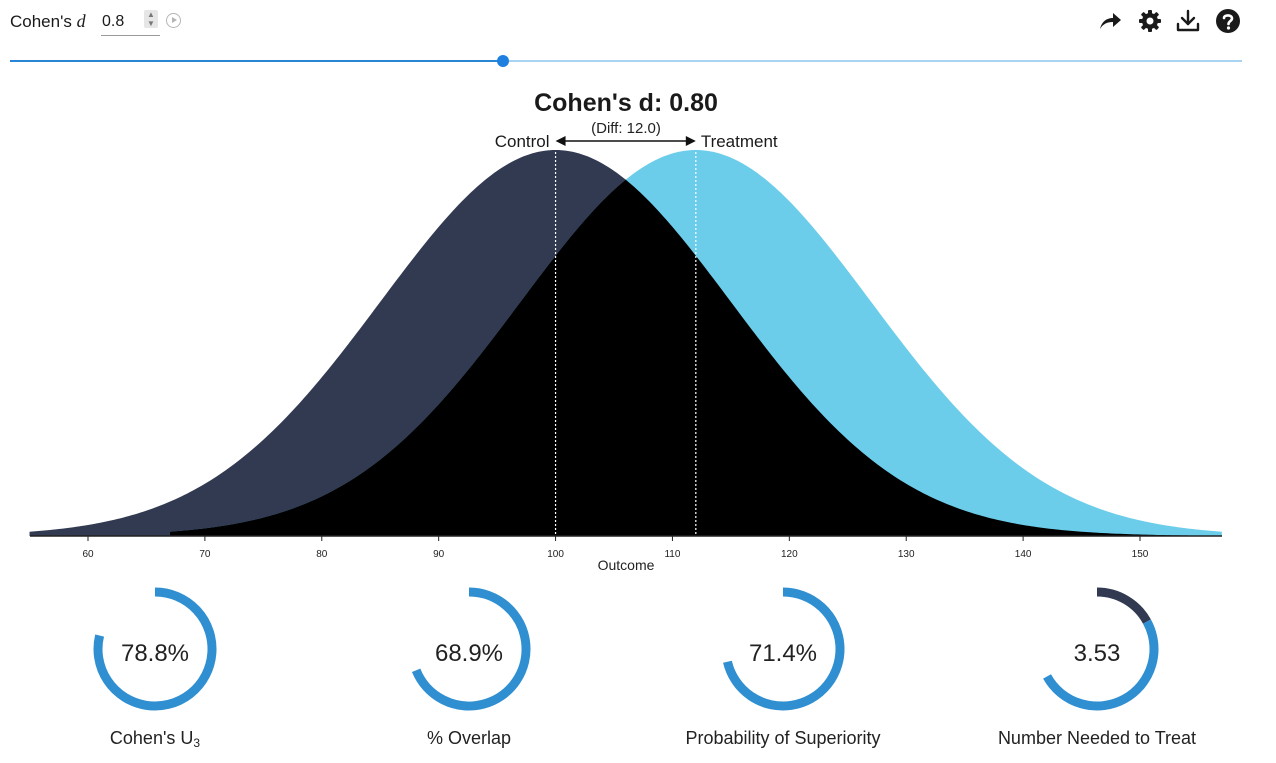 The image size is (1276, 763). I want to click on gauge-value: 68.9%, so click(469, 653).